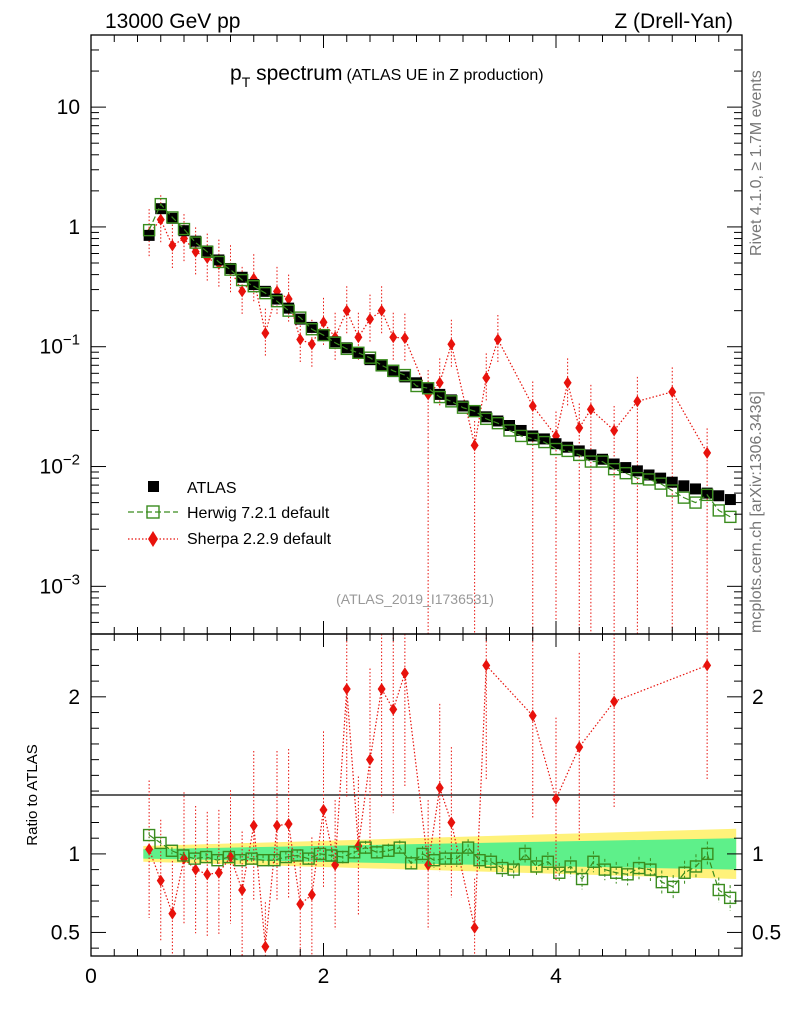 Image resolution: width=786 pixels, height=1024 pixels. What do you see at coordinates (756, 512) in the screenshot?
I see `mcplots-label: mcplots.cern.ch [arXiv:1306.3436]` at bounding box center [756, 512].